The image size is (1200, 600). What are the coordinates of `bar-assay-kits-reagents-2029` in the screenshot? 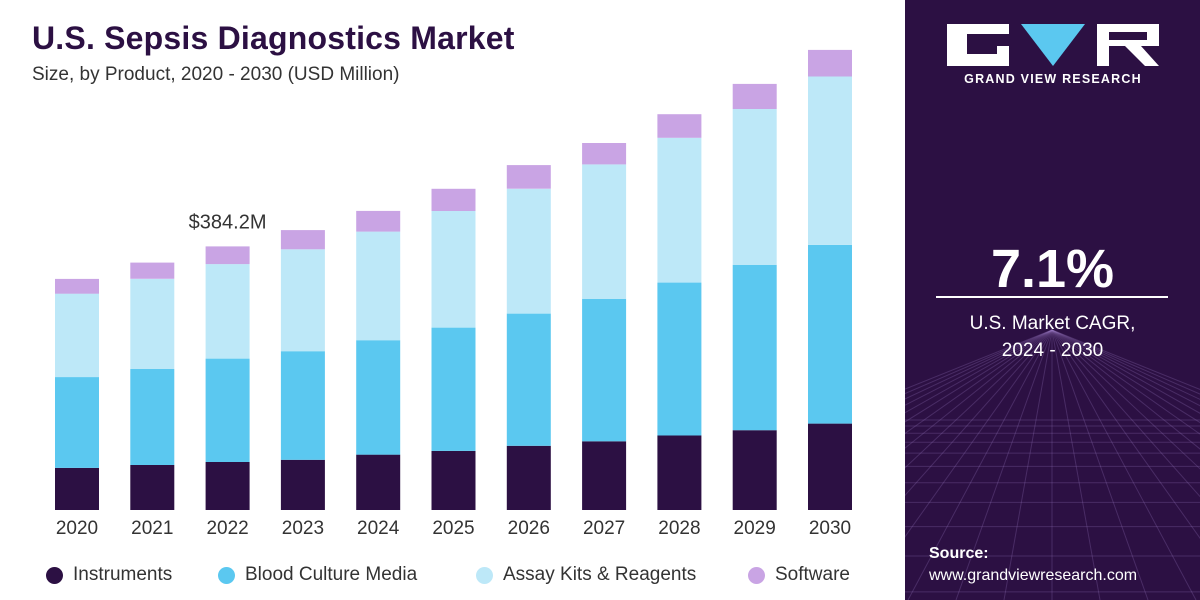 It's located at (754, 187).